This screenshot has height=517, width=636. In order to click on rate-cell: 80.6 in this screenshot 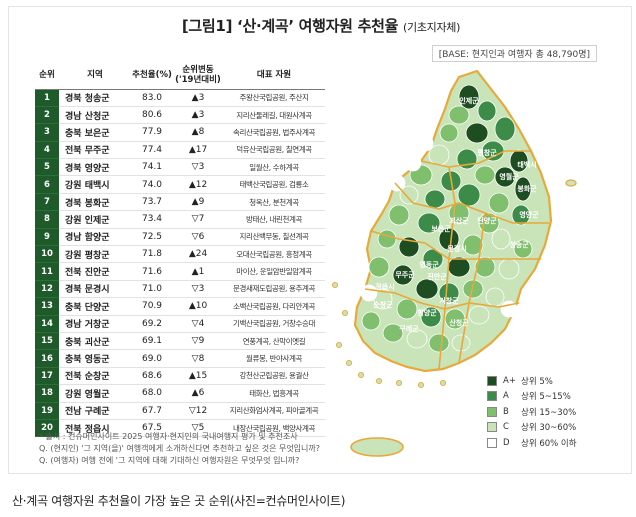, I will do `click(152, 115)`.